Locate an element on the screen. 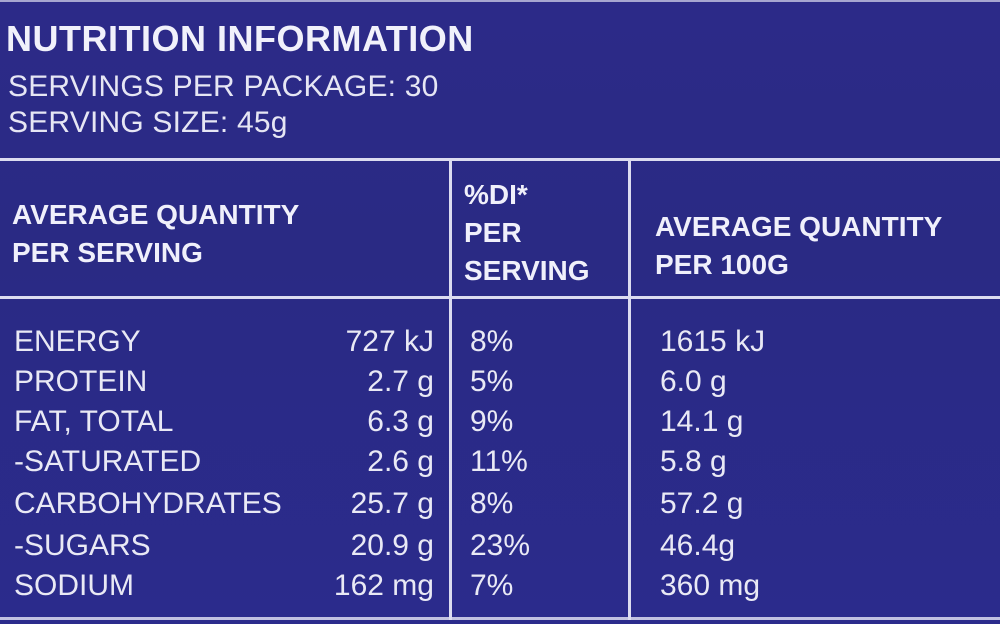 The width and height of the screenshot is (1000, 624). table-row: FAT, TOTAL 6.3 g 9% 14.1 g is located at coordinates (500, 425).